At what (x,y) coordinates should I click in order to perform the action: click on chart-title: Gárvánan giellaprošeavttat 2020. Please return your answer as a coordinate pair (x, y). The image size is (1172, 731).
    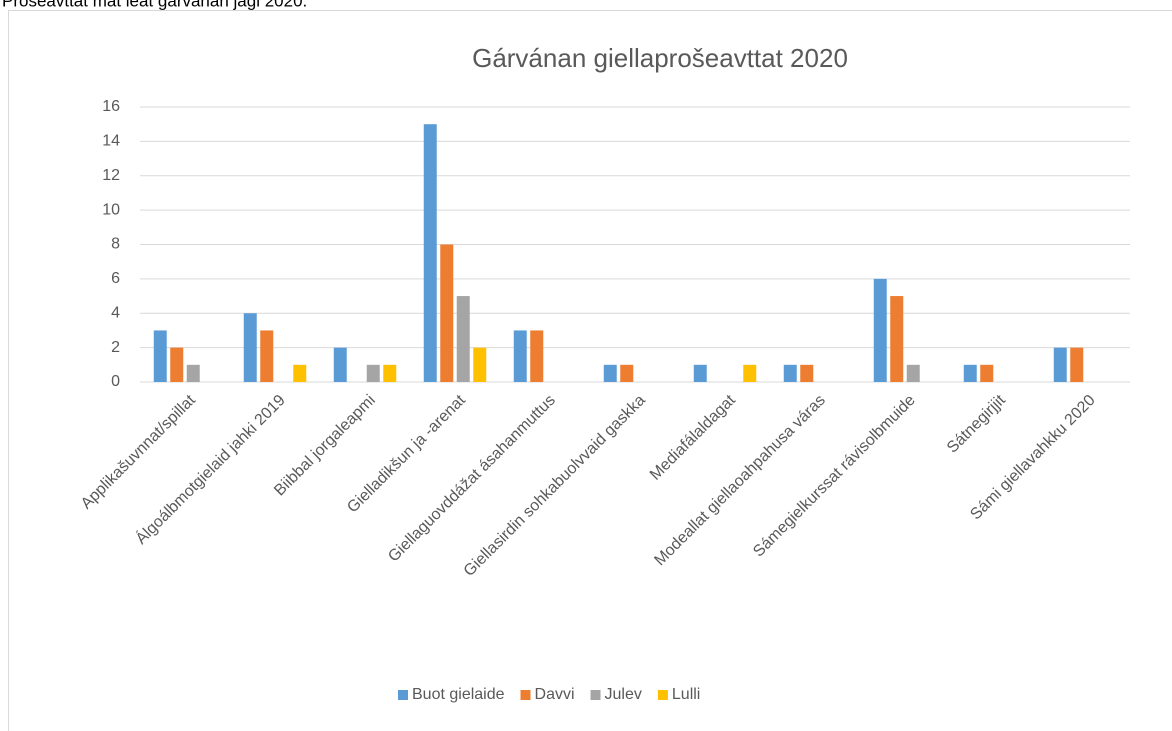
    Looking at the image, I should click on (660, 58).